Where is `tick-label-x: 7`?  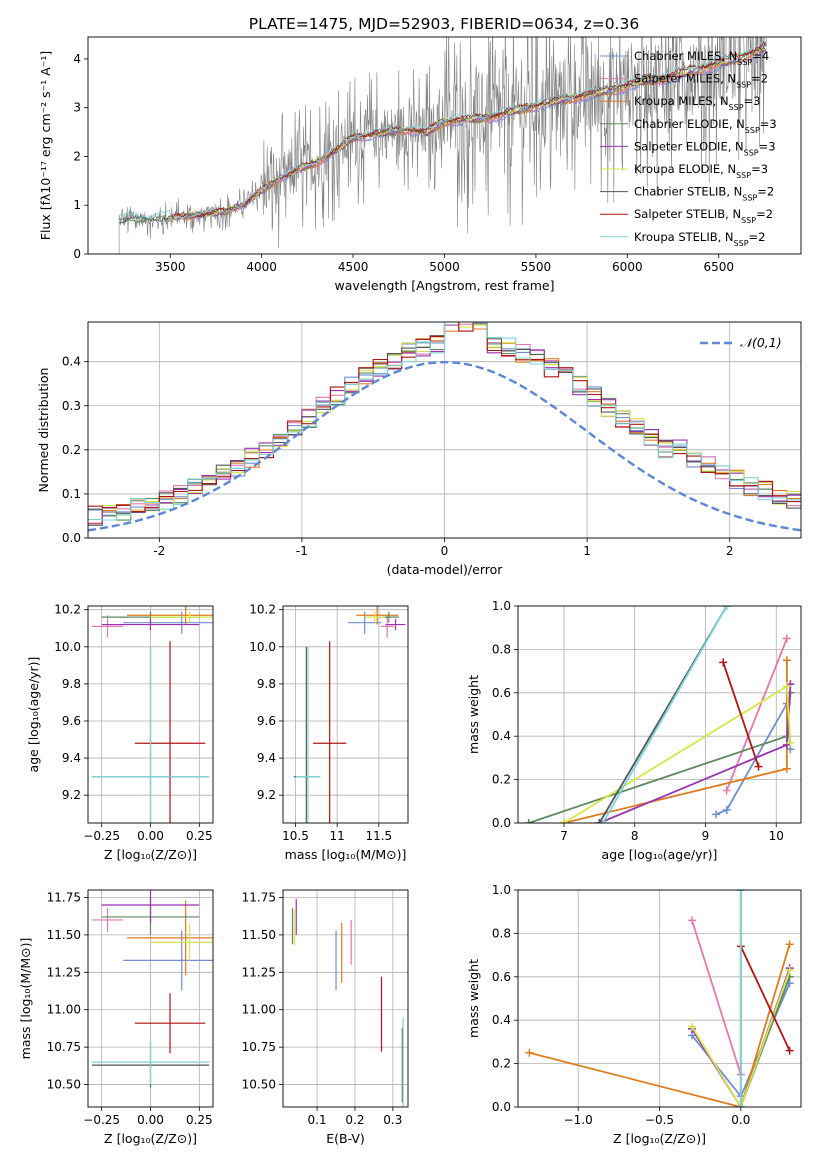 tick-label-x: 7 is located at coordinates (564, 836).